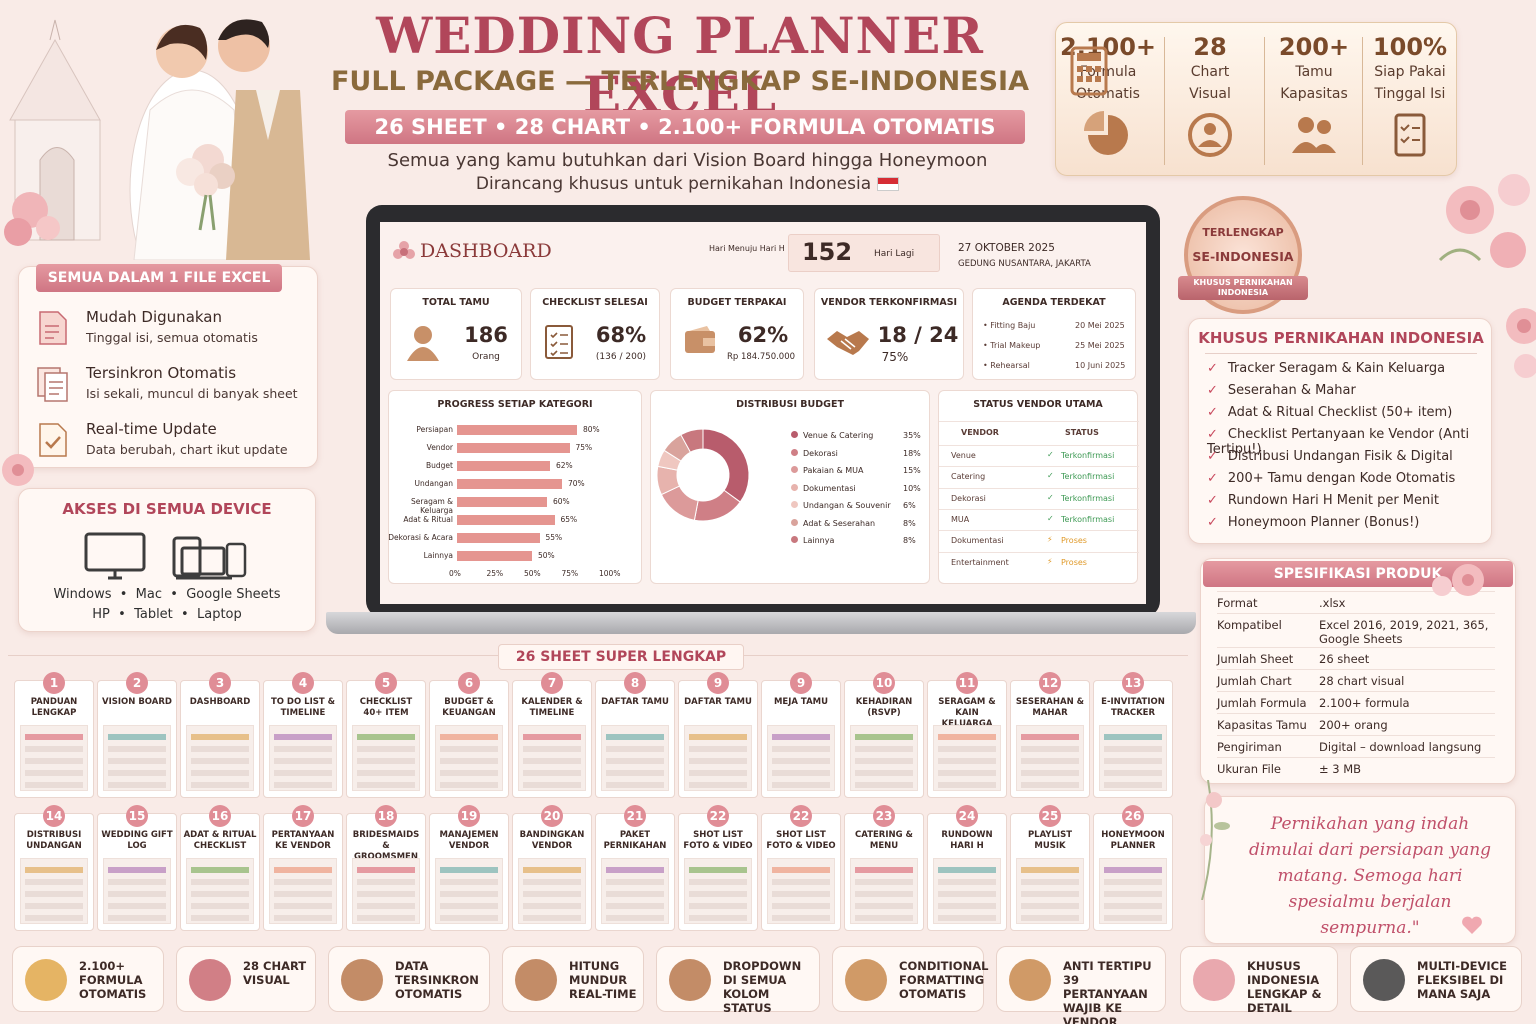 This screenshot has height=1024, width=1536. I want to click on sheet-card: 13 E-INVITATION TRACKER, so click(1133, 735).